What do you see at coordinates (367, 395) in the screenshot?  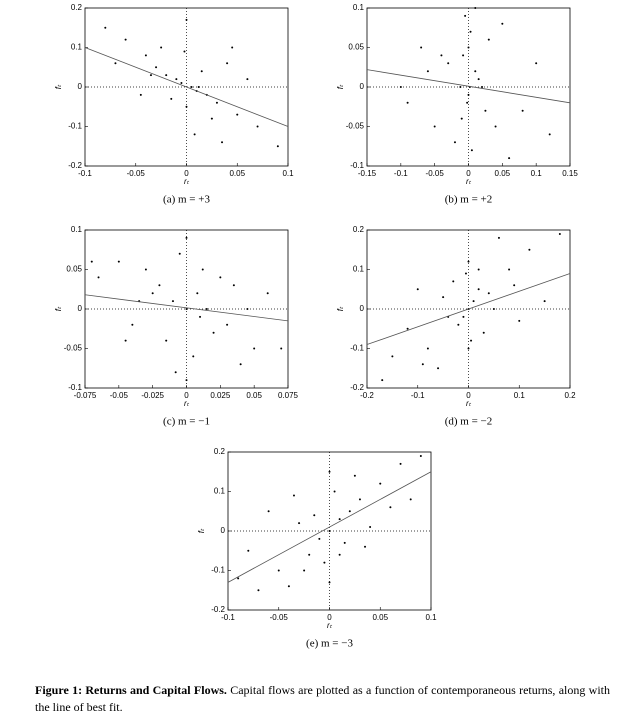 I see `x-tick-label: -0.2` at bounding box center [367, 395].